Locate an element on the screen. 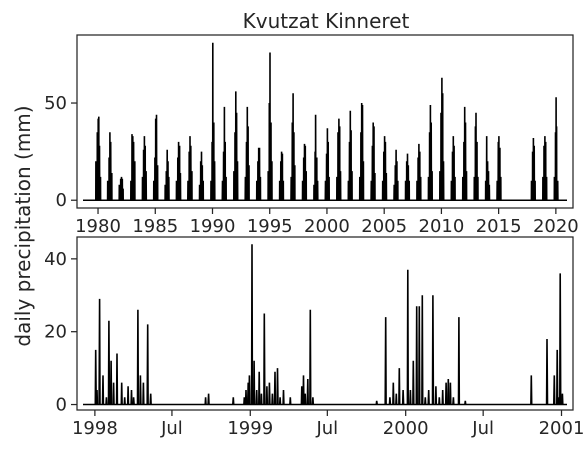 The width and height of the screenshot is (586, 449). y-tick-label: 20 is located at coordinates (55, 332).